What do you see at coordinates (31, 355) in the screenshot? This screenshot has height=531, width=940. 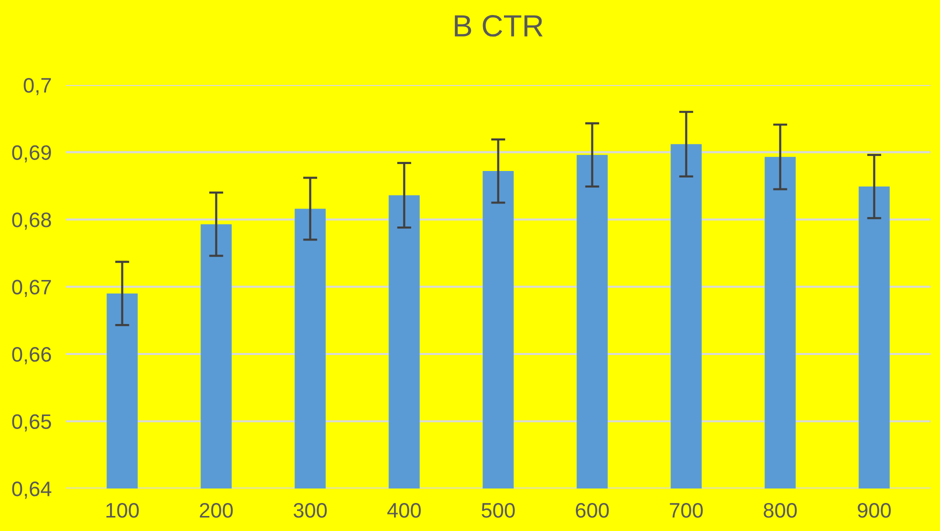 I see `y-tick-label: 0,66` at bounding box center [31, 355].